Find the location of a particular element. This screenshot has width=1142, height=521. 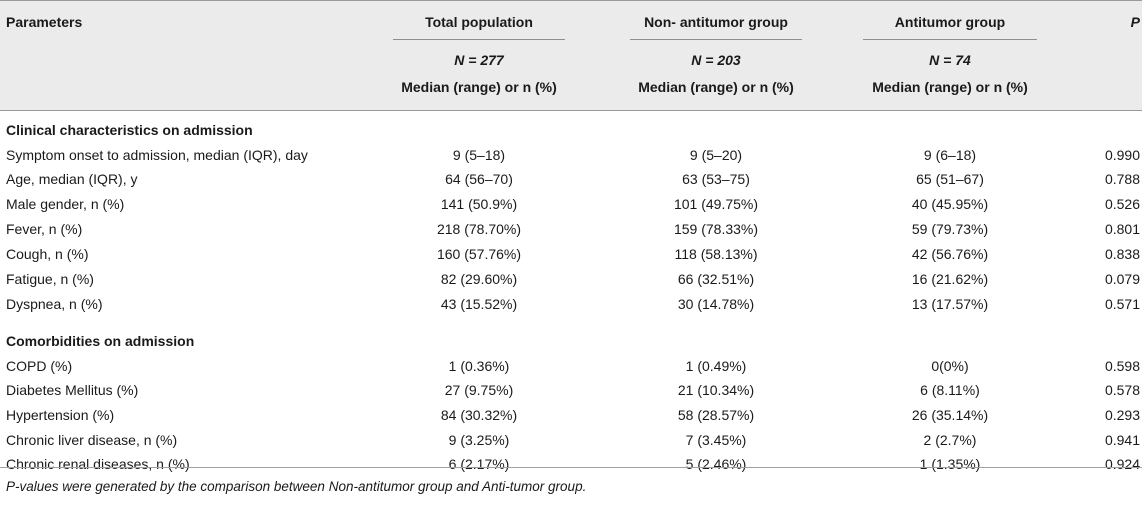

top-rule is located at coordinates (571, 0).